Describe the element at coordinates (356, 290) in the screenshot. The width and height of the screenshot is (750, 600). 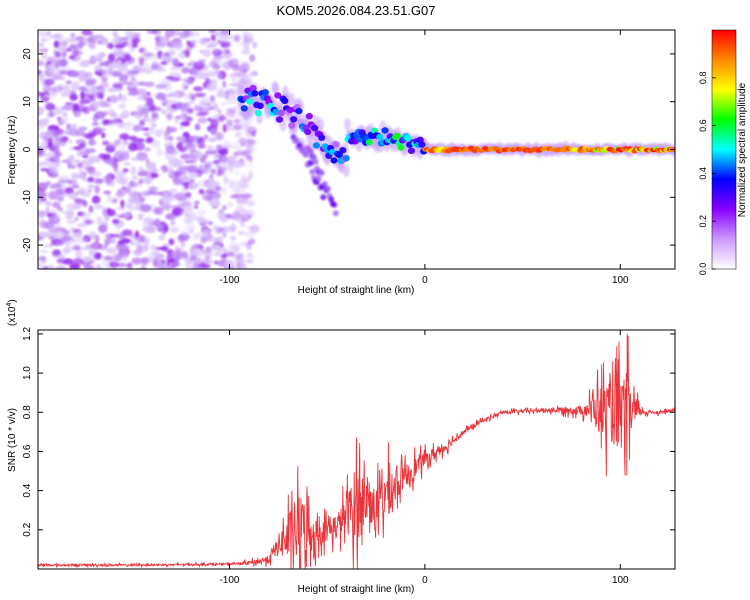
I see `spectrogram-x-axis-label: Height of straight line (km)` at that location.